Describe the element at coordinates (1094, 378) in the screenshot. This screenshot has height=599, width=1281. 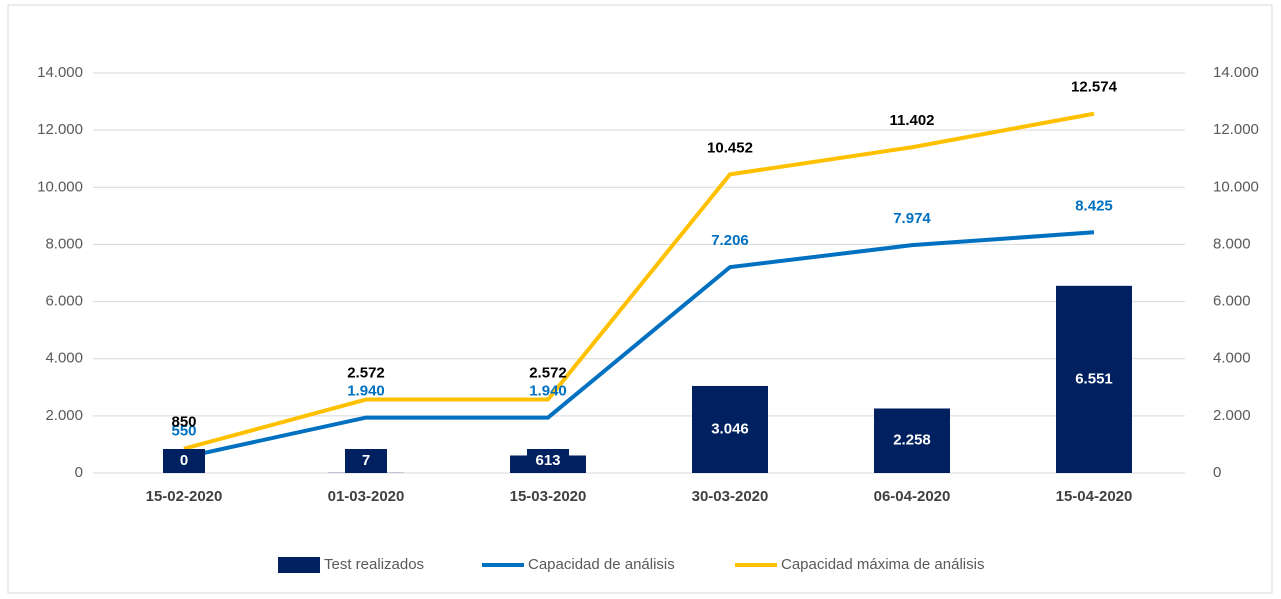
I see `bar-value-label: 6.551` at that location.